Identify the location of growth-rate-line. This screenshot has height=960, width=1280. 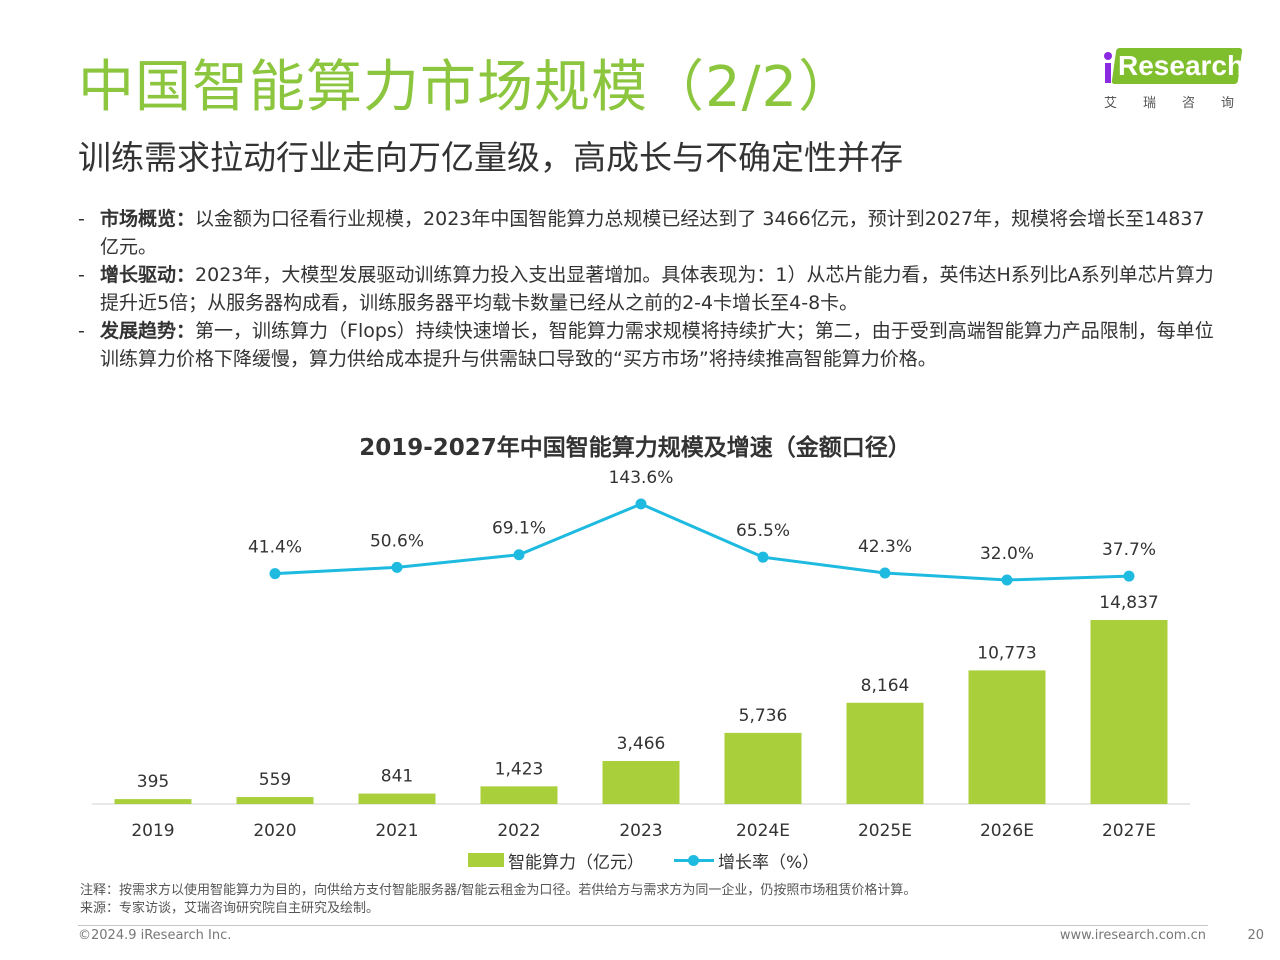
(702, 542).